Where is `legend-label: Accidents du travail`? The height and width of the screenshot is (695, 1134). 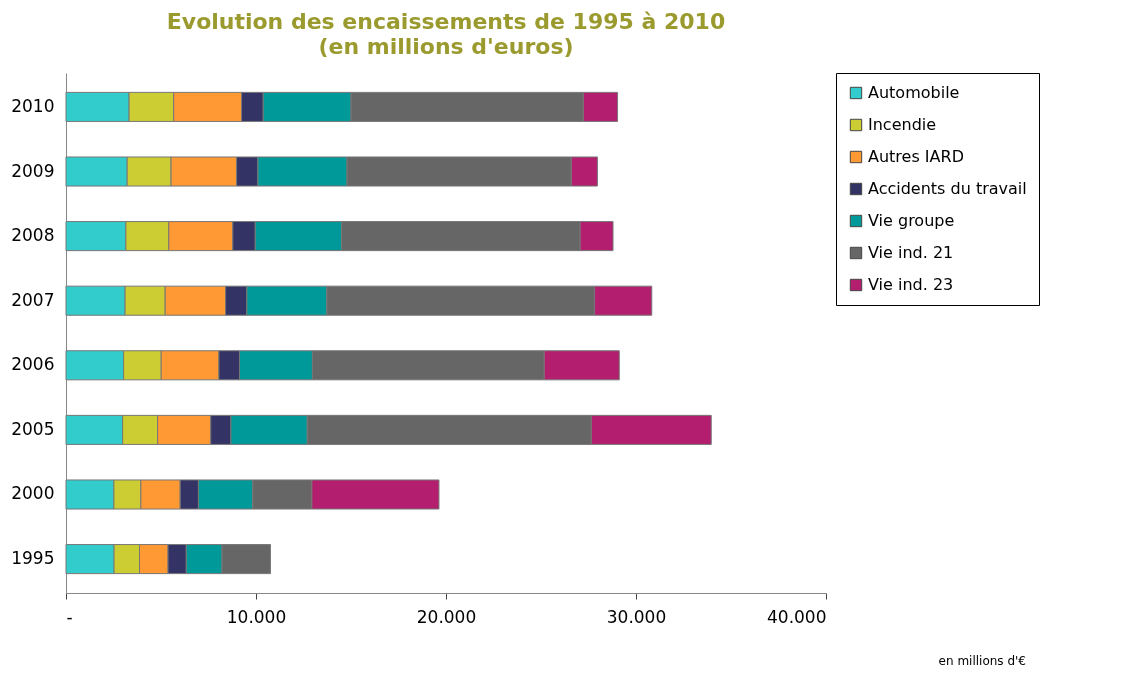
legend-label: Accidents du travail is located at coordinates (947, 188).